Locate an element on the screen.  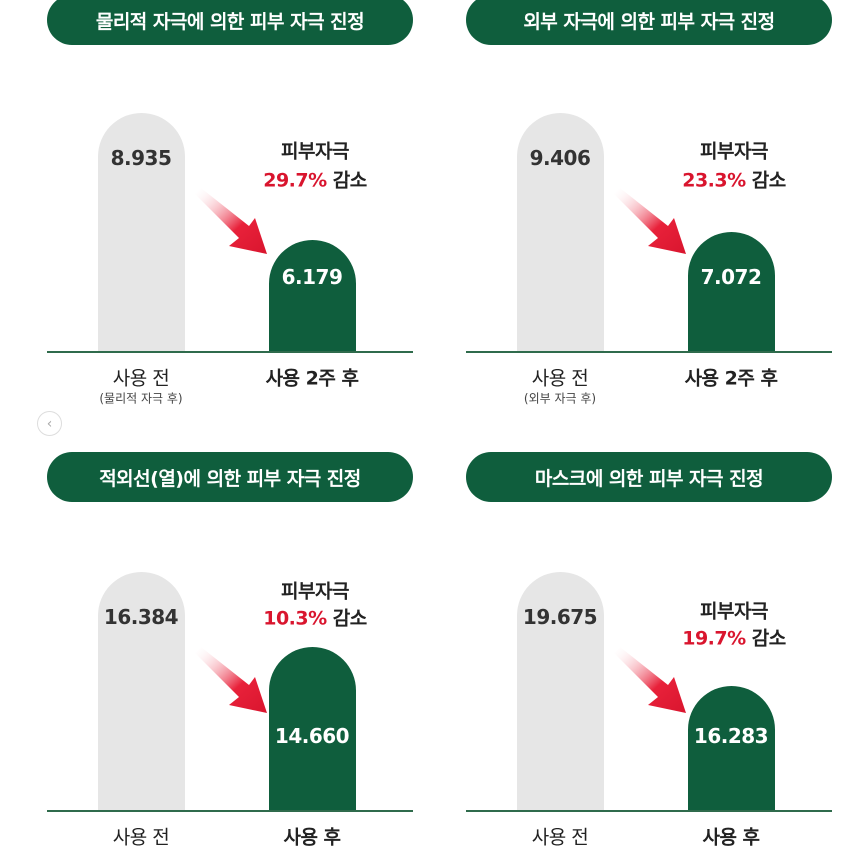
data-label-after: 16.283 is located at coordinates (731, 736).